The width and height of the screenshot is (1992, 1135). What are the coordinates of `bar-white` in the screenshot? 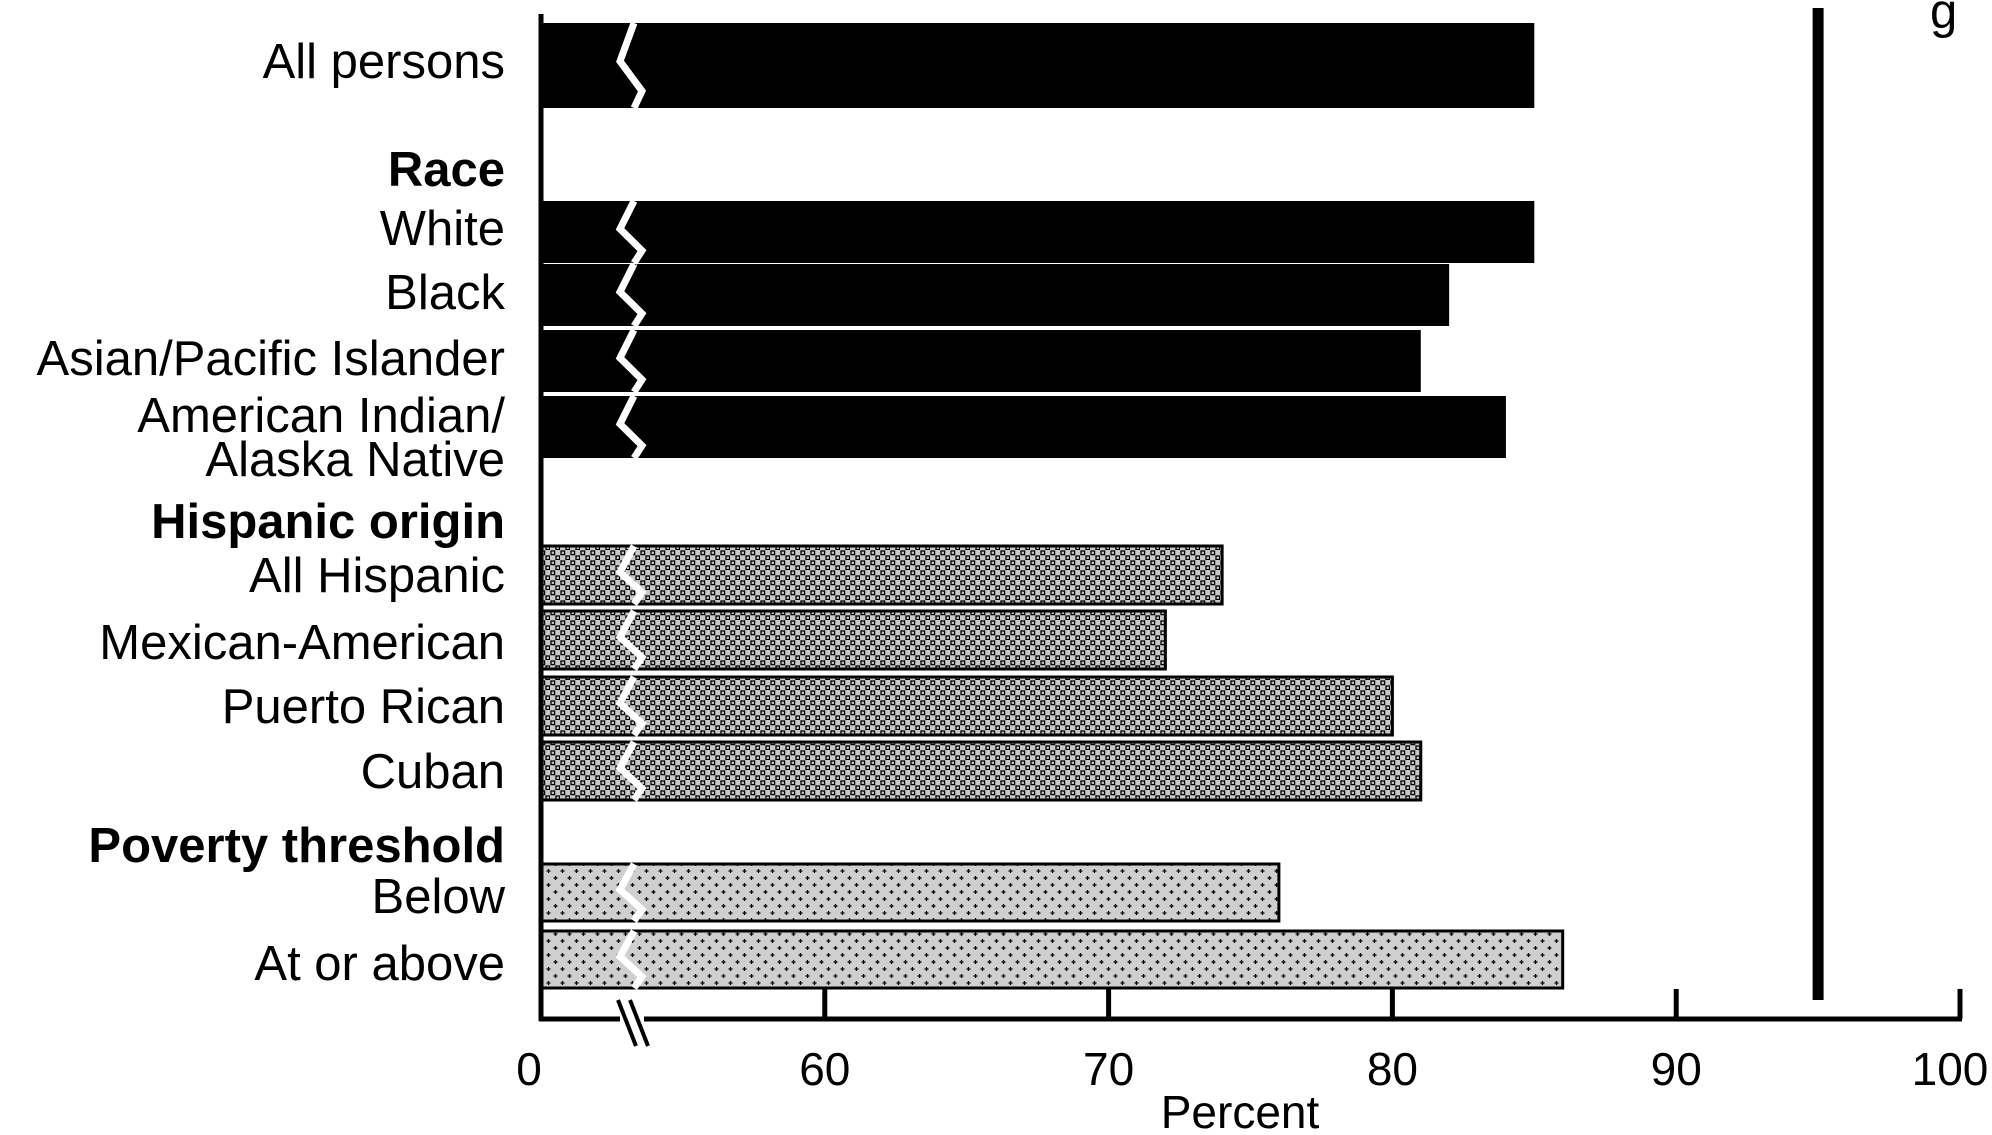 It's located at (1038, 232).